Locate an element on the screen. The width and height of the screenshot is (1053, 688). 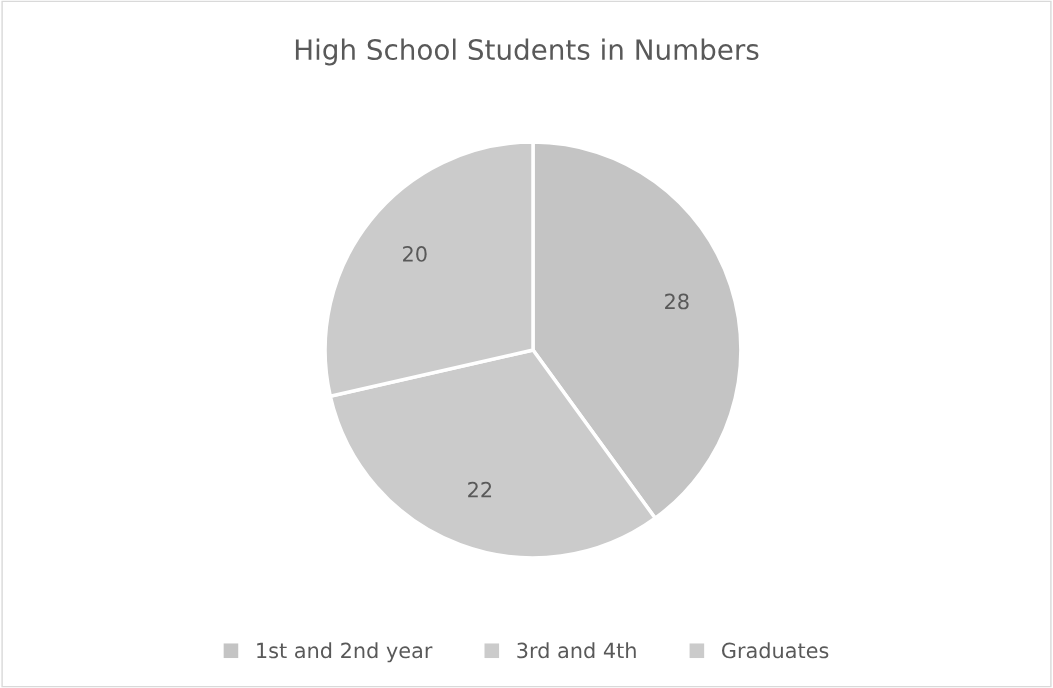
legend-label: 3rd and 4th is located at coordinates (576, 650).